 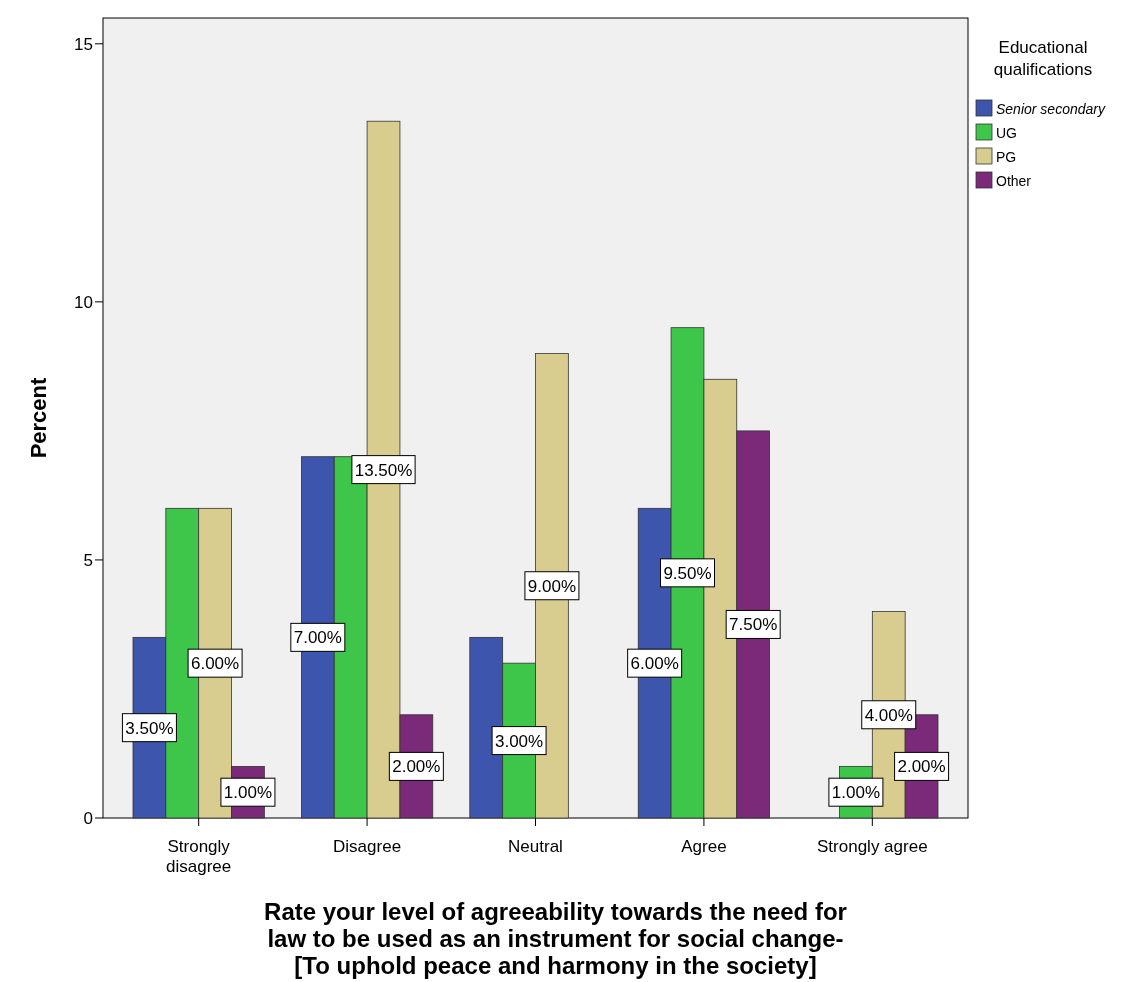 I want to click on y-tick-label: 5, so click(x=88, y=560).